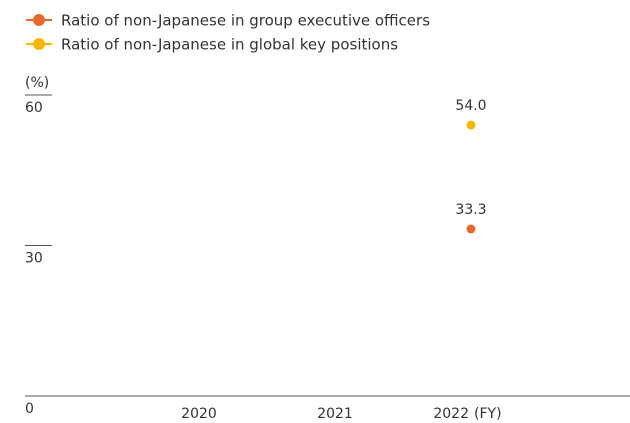 The height and width of the screenshot is (423, 630). What do you see at coordinates (37, 83) in the screenshot?
I see `y-axis-label: (%)` at bounding box center [37, 83].